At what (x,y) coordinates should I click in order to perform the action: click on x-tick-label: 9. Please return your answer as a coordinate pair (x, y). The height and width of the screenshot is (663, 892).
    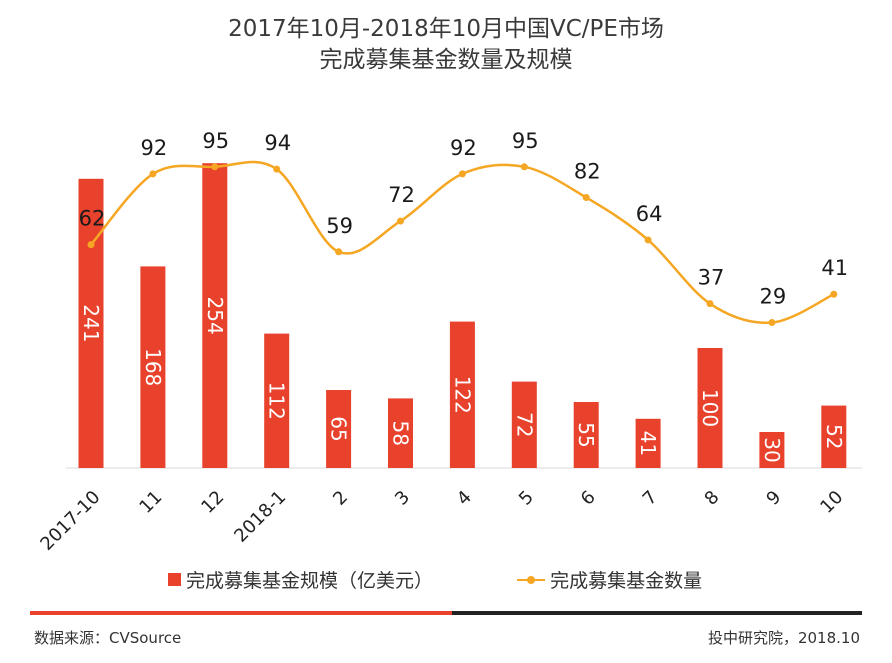
    Looking at the image, I should click on (773, 498).